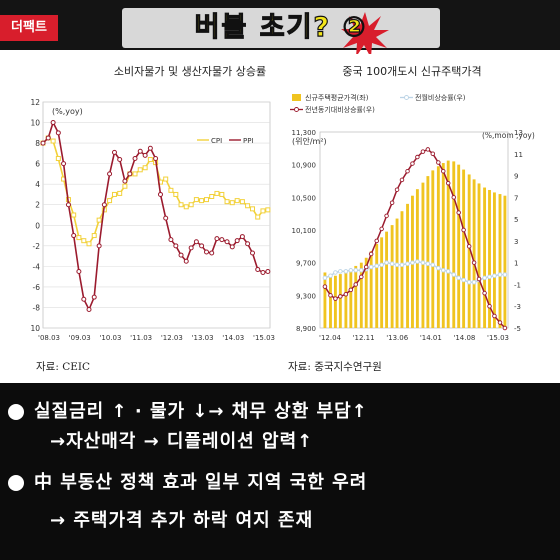 The width and height of the screenshot is (560, 560). Describe the element at coordinates (216, 141) in the screenshot. I see `legend-label-cpi: CPI` at that location.